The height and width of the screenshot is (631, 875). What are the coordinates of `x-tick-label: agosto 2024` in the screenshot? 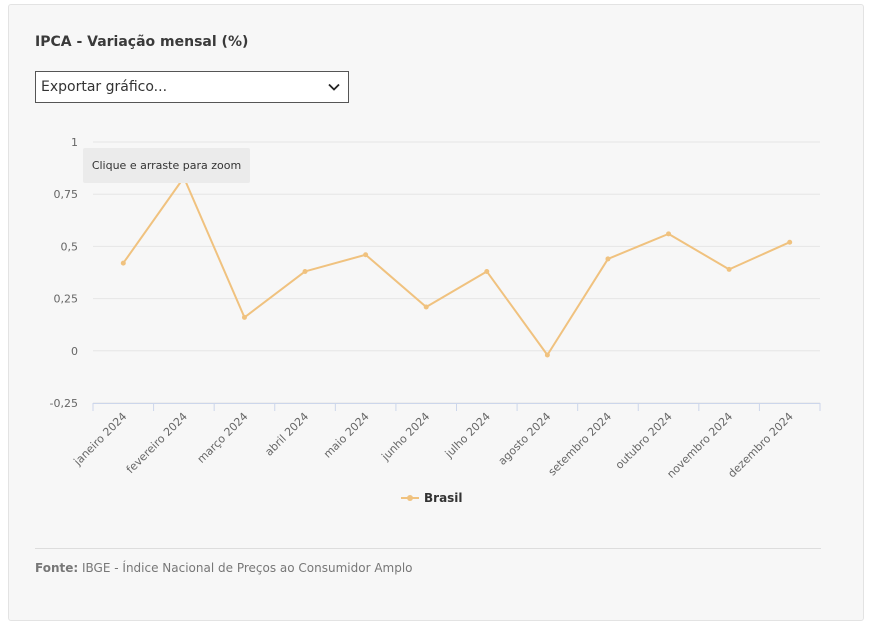 It's located at (525, 439).